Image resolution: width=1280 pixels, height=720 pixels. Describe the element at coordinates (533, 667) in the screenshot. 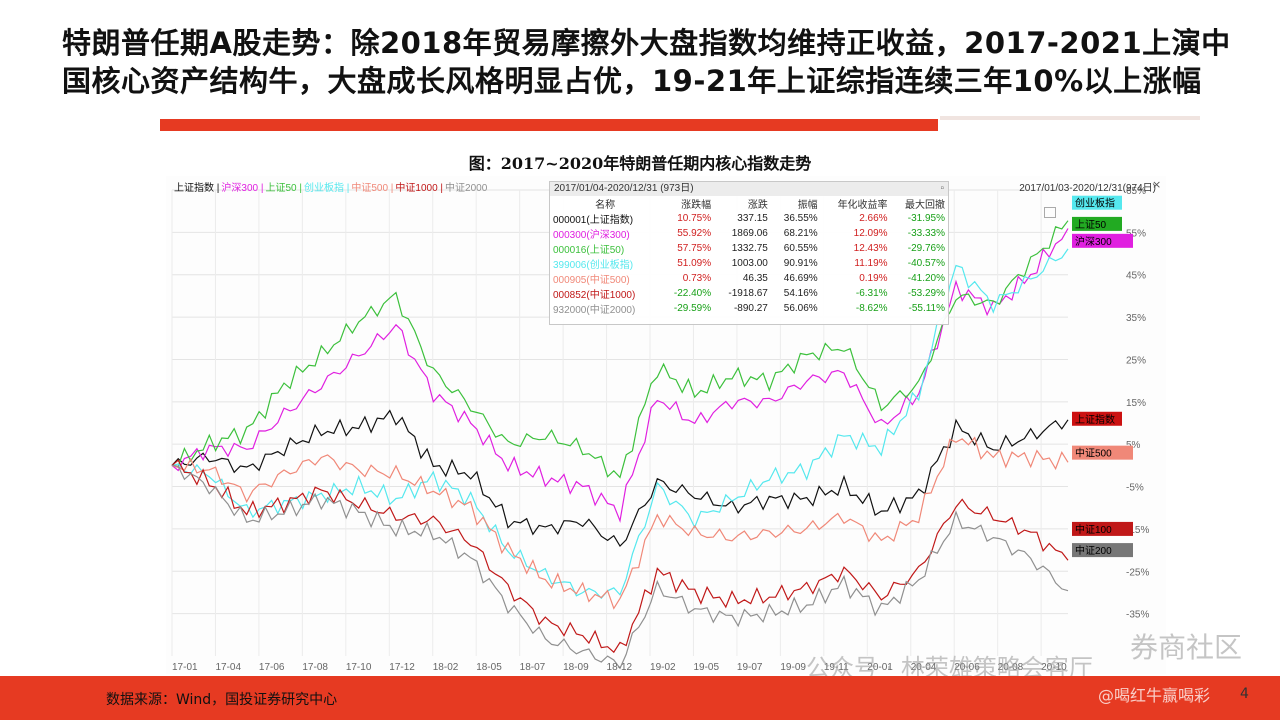

I see `x-tick-label: 18-07` at that location.